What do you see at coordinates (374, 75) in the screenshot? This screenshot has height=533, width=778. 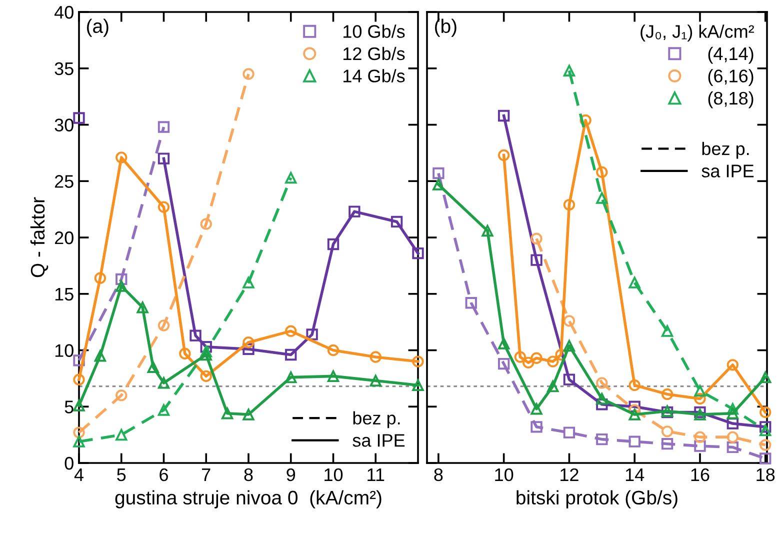 I see `legend-label: 14 Gb/s` at bounding box center [374, 75].